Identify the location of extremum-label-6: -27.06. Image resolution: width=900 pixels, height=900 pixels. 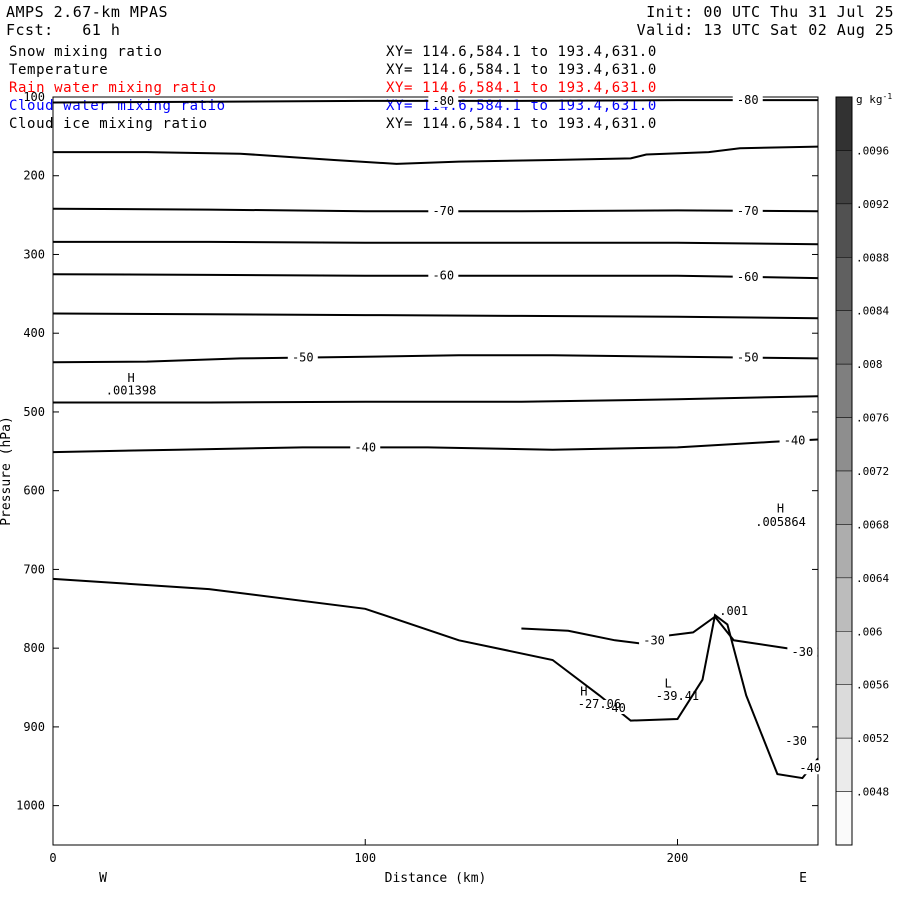
(599, 704).